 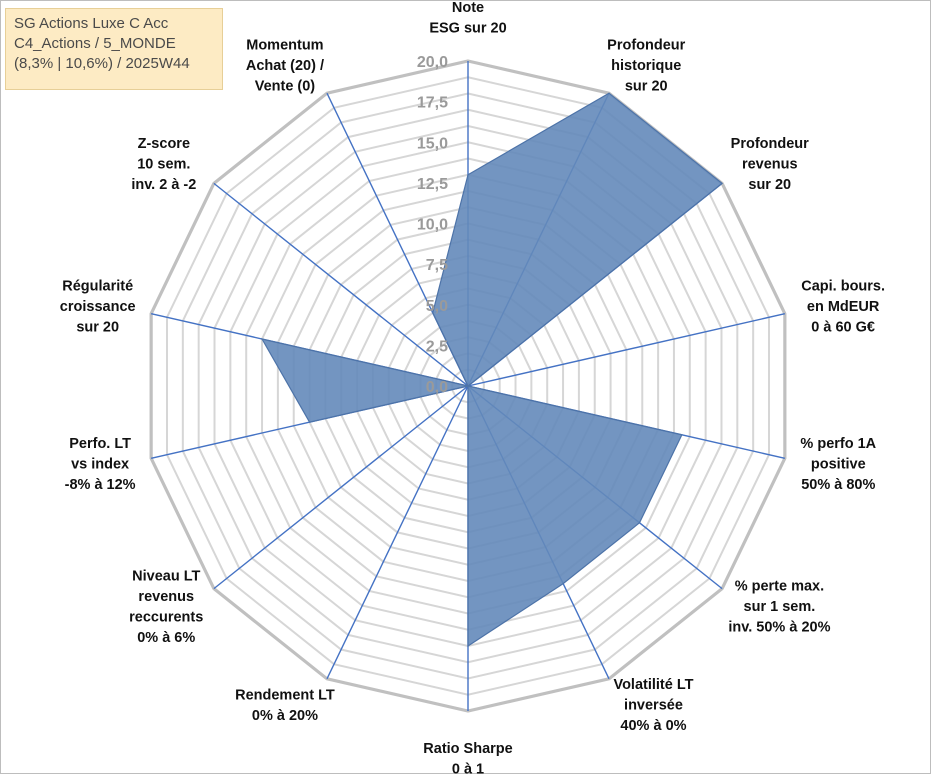 What do you see at coordinates (843, 286) in the screenshot?
I see `axis-label-line: Capi. bours.` at bounding box center [843, 286].